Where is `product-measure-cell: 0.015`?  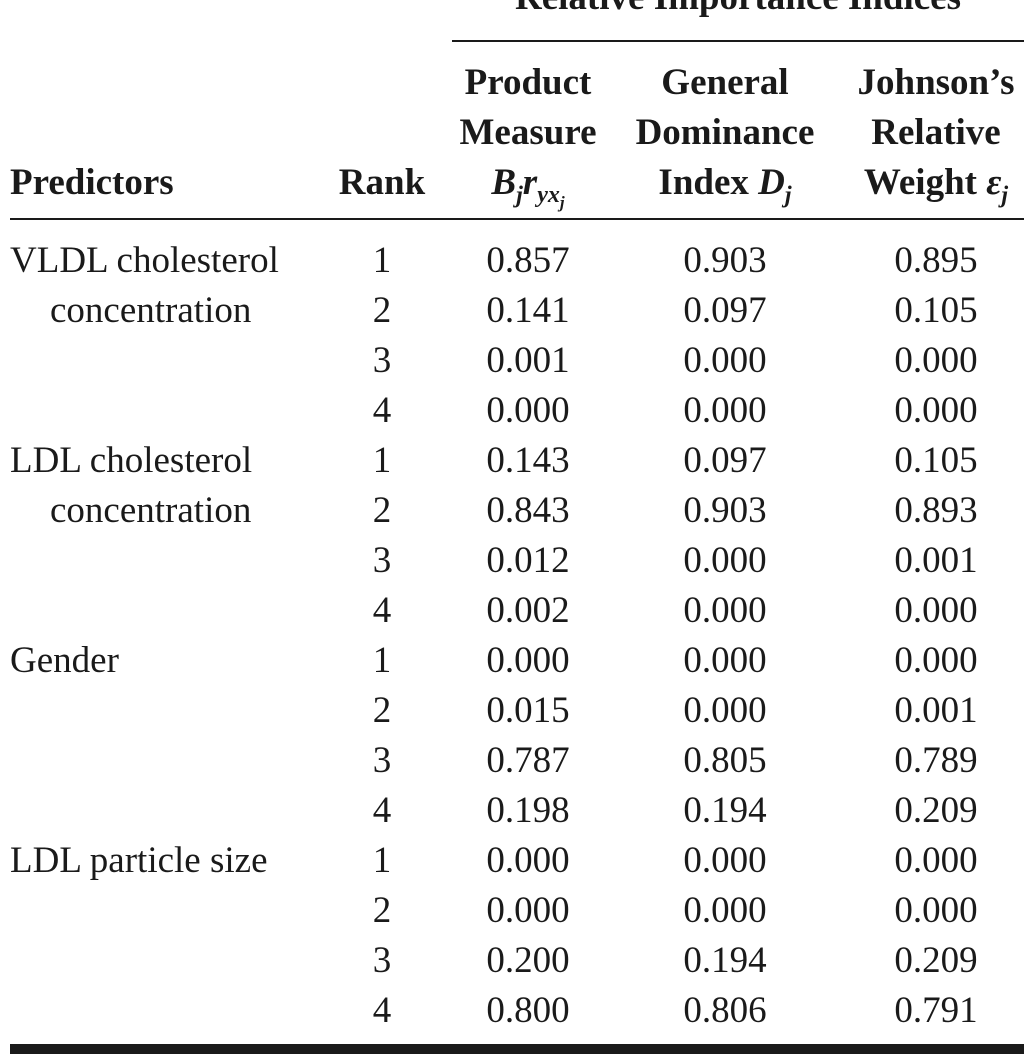
product-measure-cell: 0.015 is located at coordinates (528, 710).